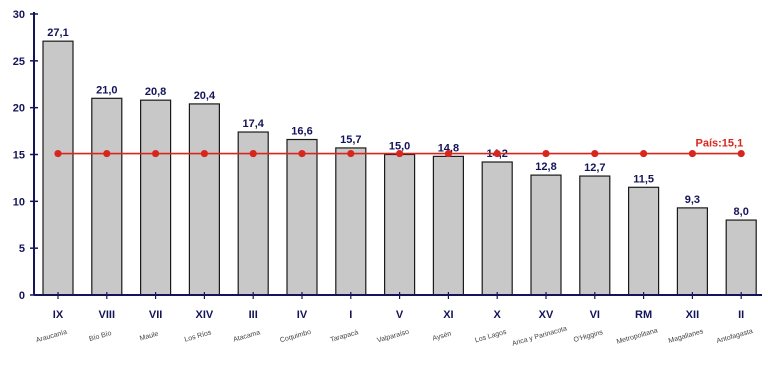 This screenshot has width=768, height=370. Describe the element at coordinates (295, 337) in the screenshot. I see `x-region-name: Coquimbo` at that location.